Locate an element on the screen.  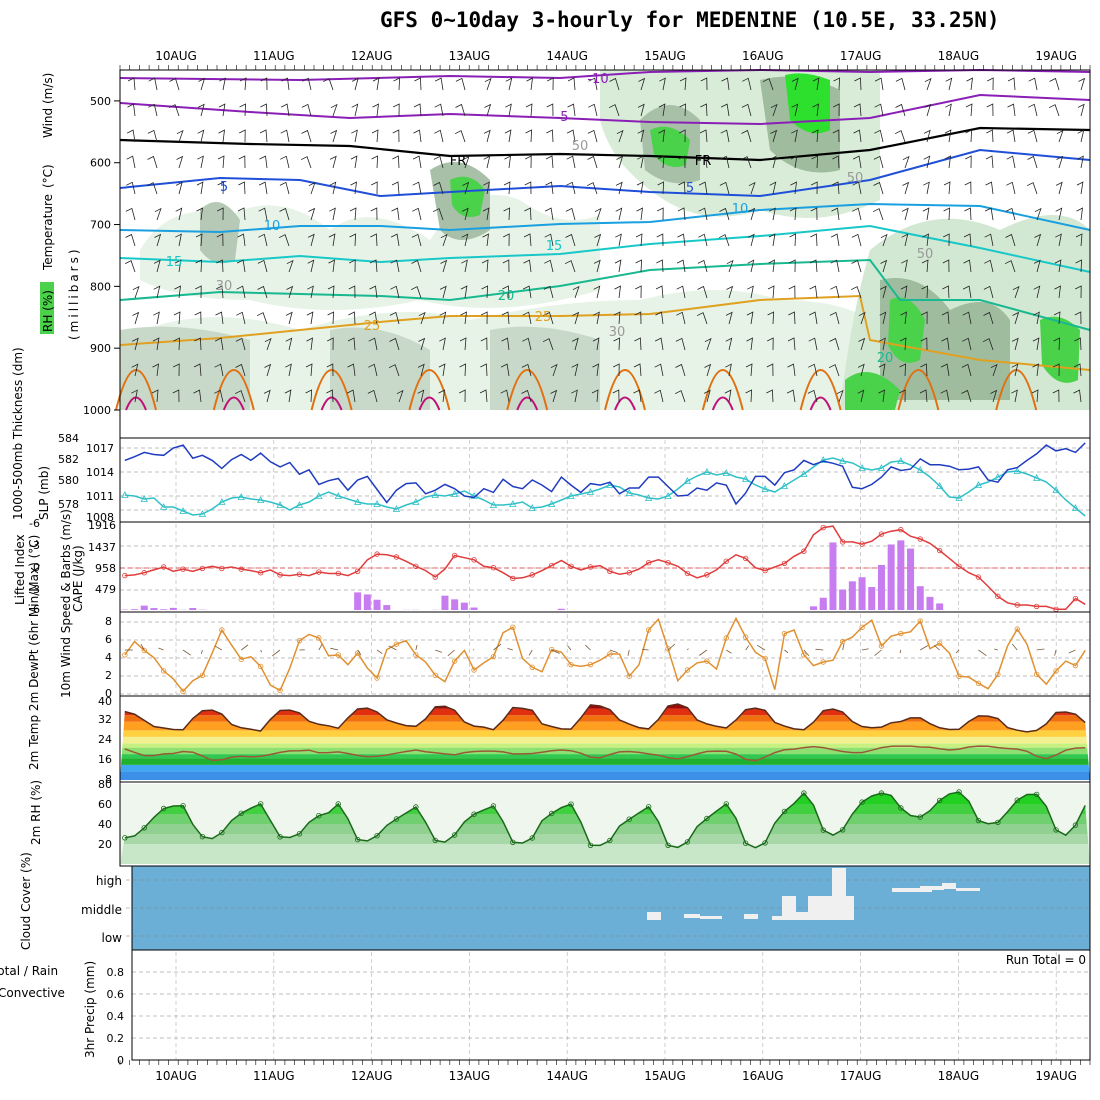
slp-series is located at coordinates (605, 474).